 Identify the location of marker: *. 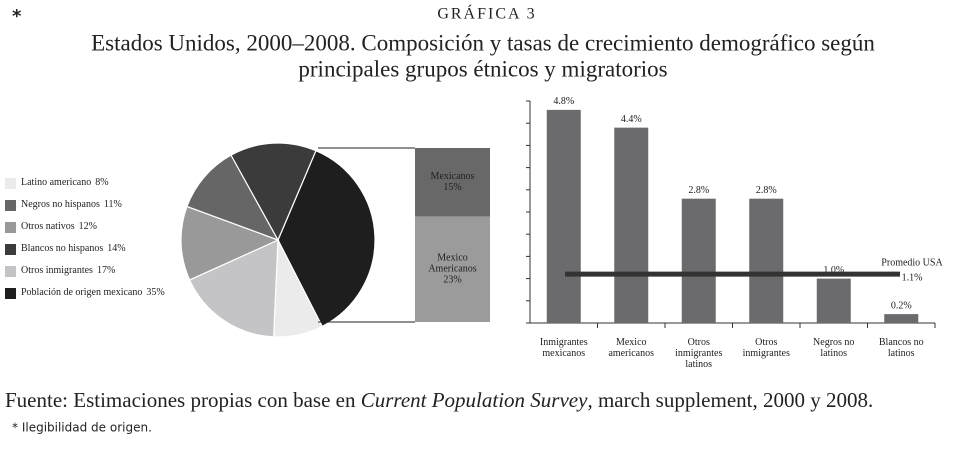
(17, 16).